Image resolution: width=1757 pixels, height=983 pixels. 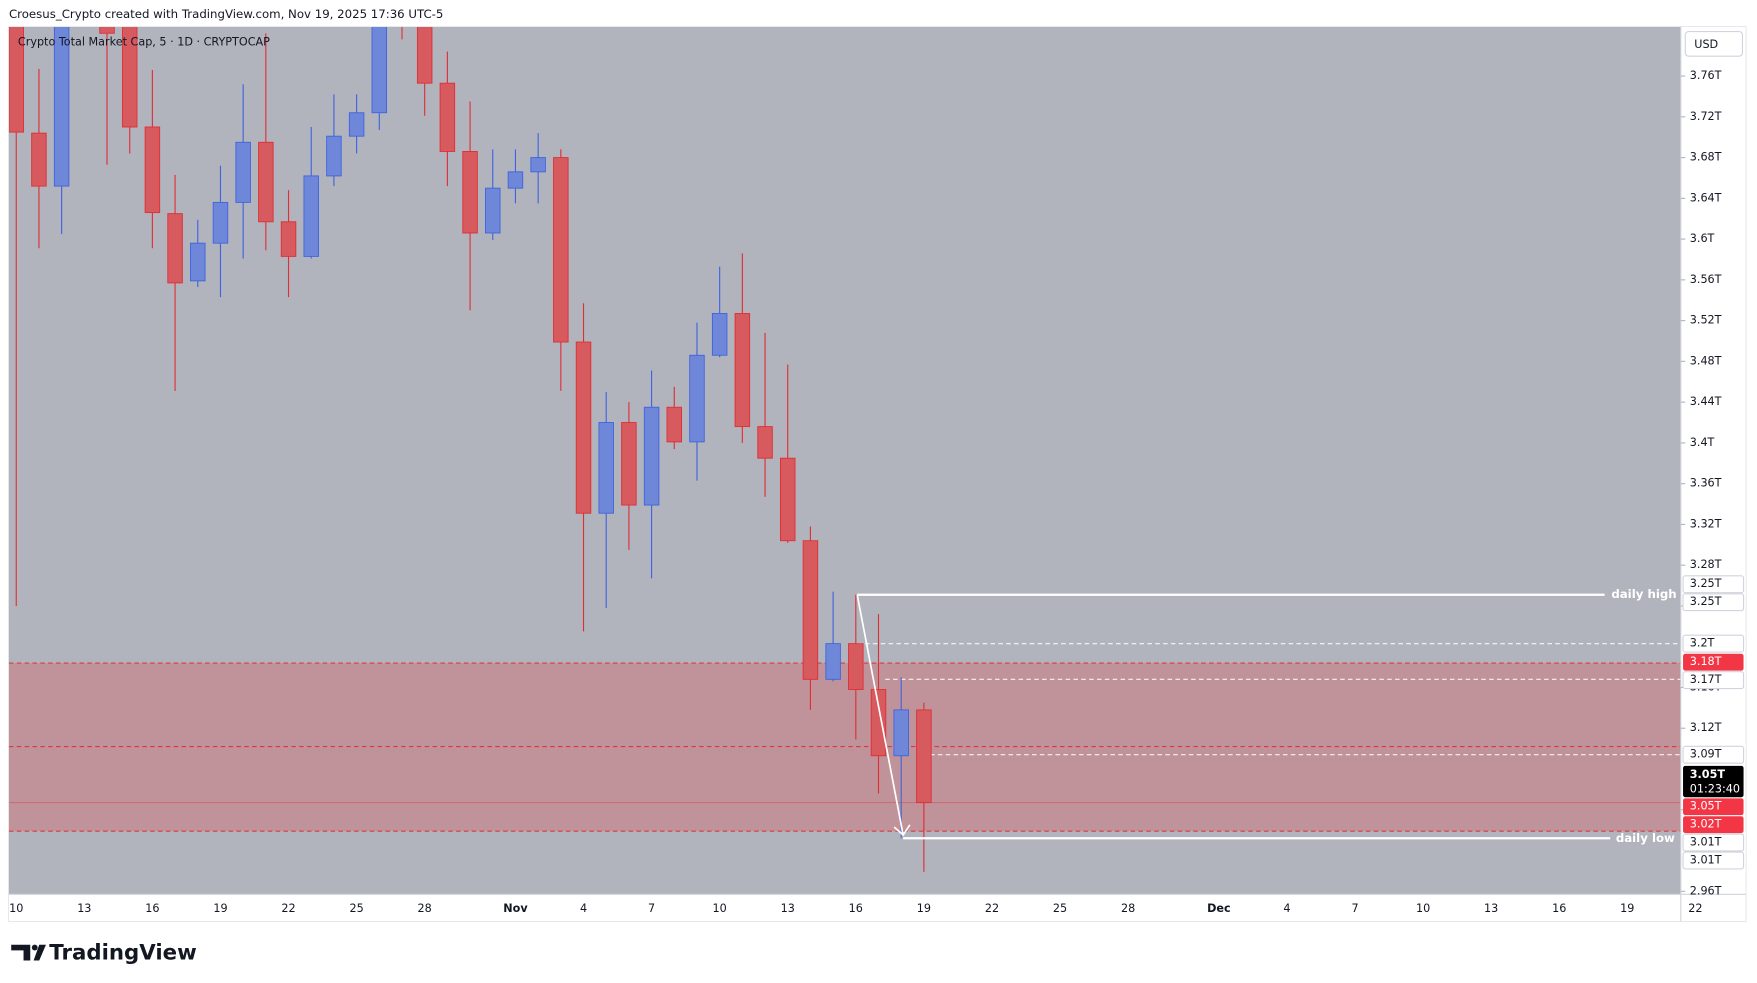 What do you see at coordinates (1715, 788) in the screenshot?
I see `countdown: 01:23:40` at bounding box center [1715, 788].